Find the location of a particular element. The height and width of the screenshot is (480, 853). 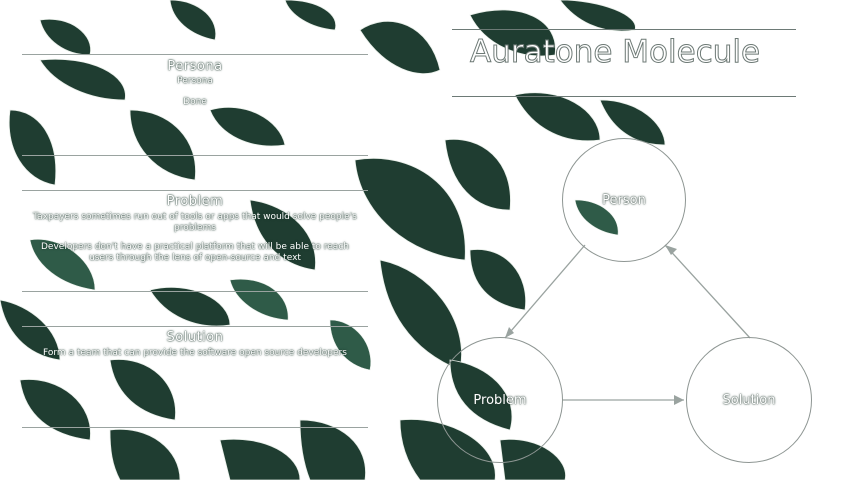

node-solution: Solution is located at coordinates (749, 400).